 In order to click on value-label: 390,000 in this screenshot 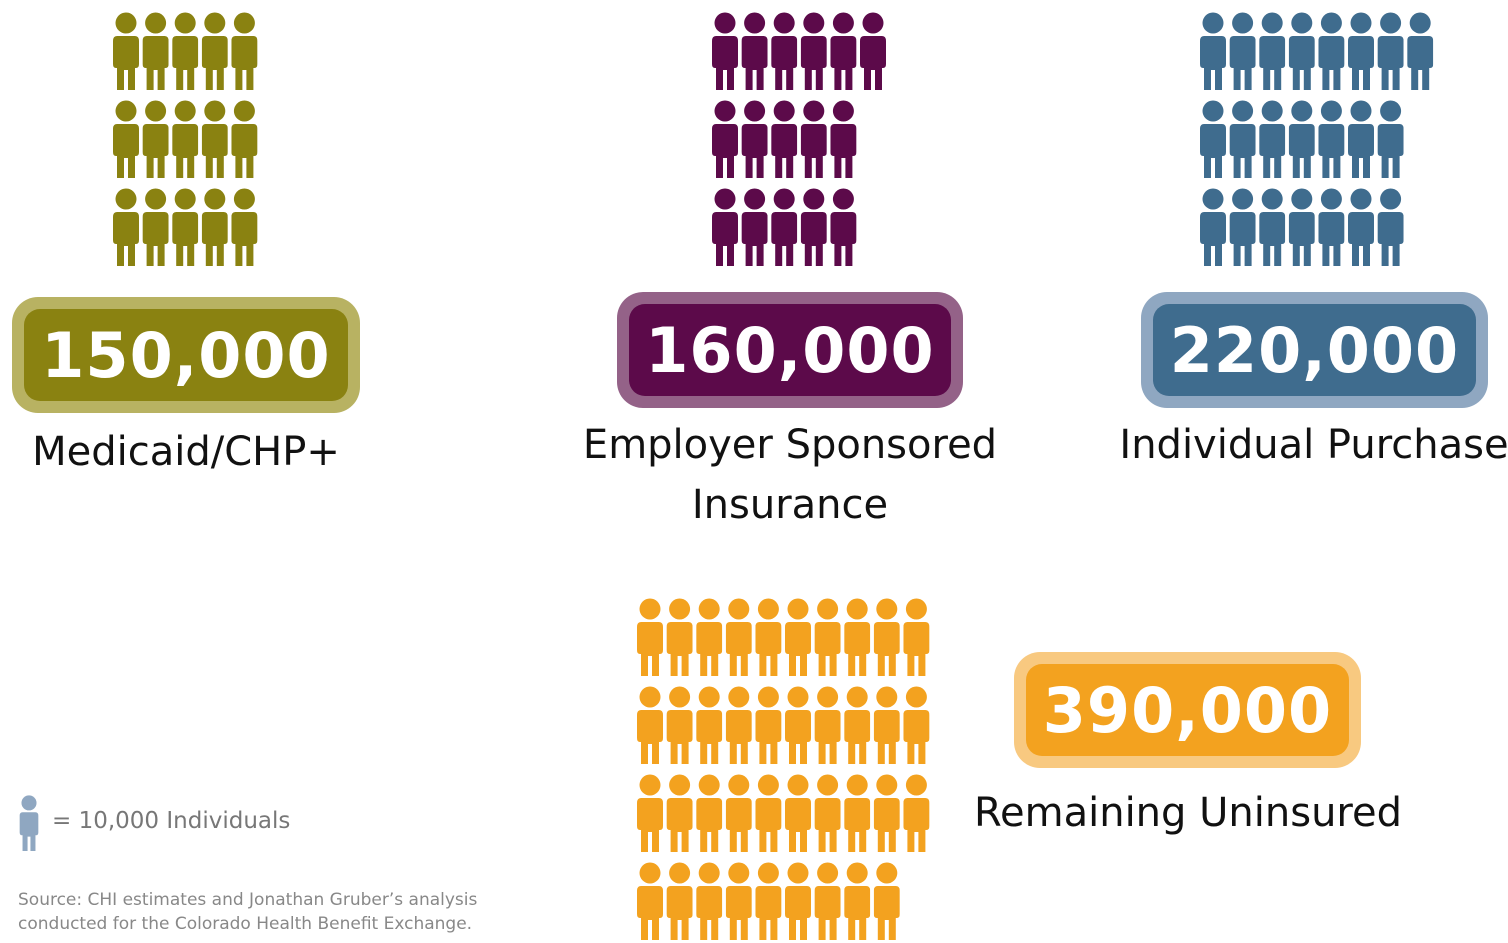, I will do `click(1187, 710)`.